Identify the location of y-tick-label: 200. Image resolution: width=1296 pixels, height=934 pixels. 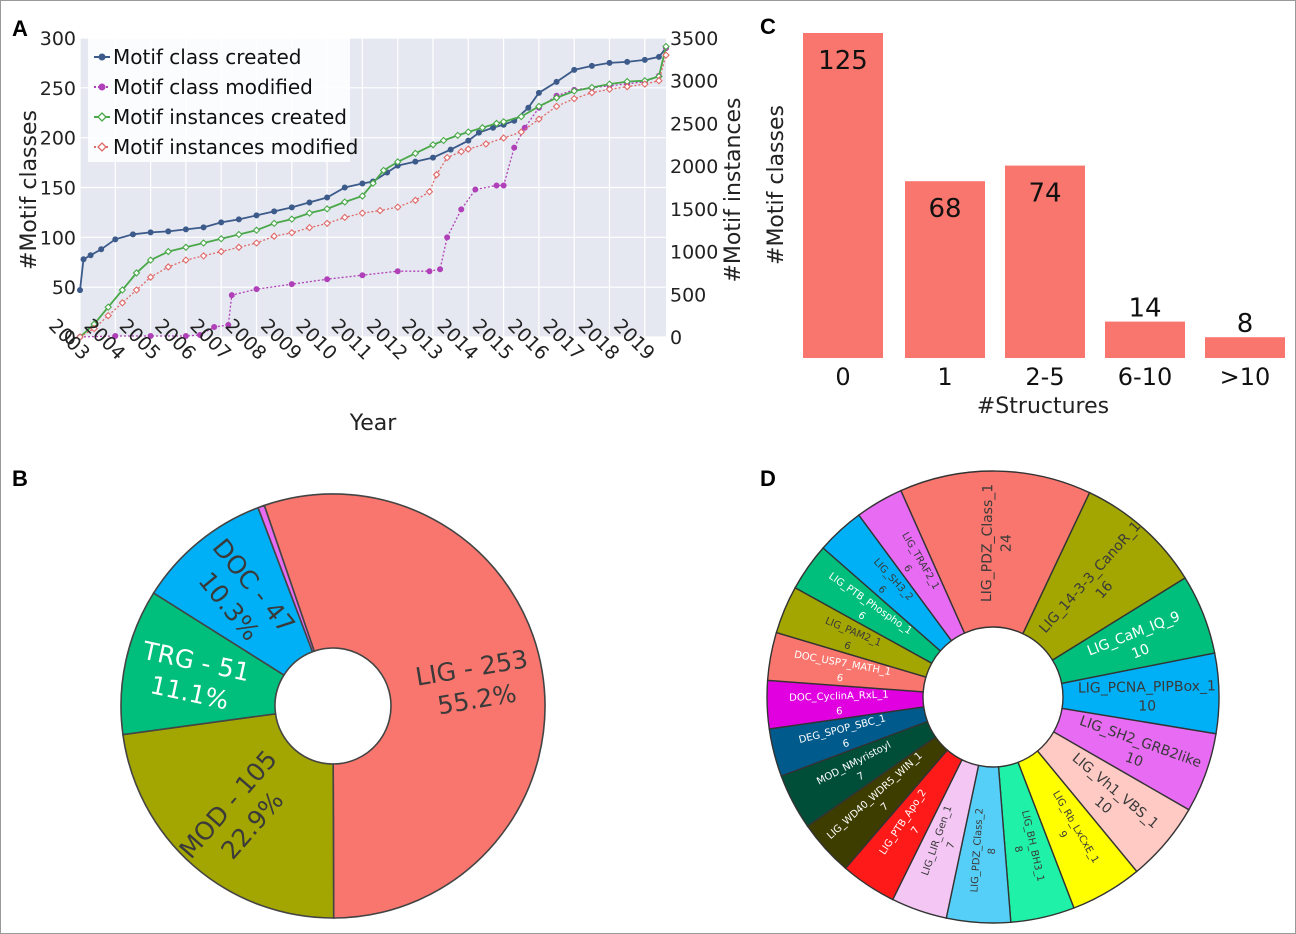
(58, 139).